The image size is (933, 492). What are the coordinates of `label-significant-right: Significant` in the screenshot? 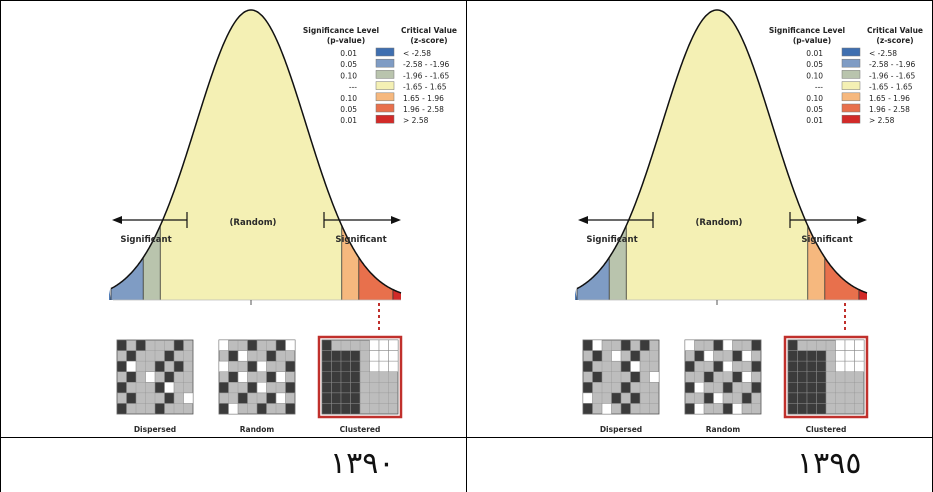 It's located at (826, 240).